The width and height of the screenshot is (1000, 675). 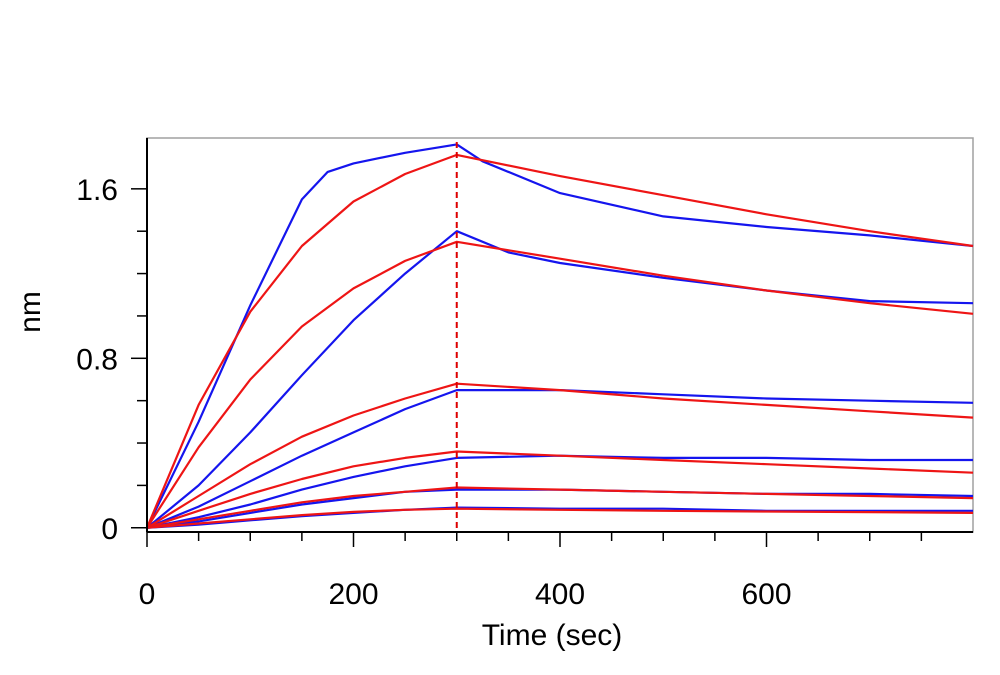 What do you see at coordinates (552, 635) in the screenshot?
I see `x-axis-title: Time (sec)` at bounding box center [552, 635].